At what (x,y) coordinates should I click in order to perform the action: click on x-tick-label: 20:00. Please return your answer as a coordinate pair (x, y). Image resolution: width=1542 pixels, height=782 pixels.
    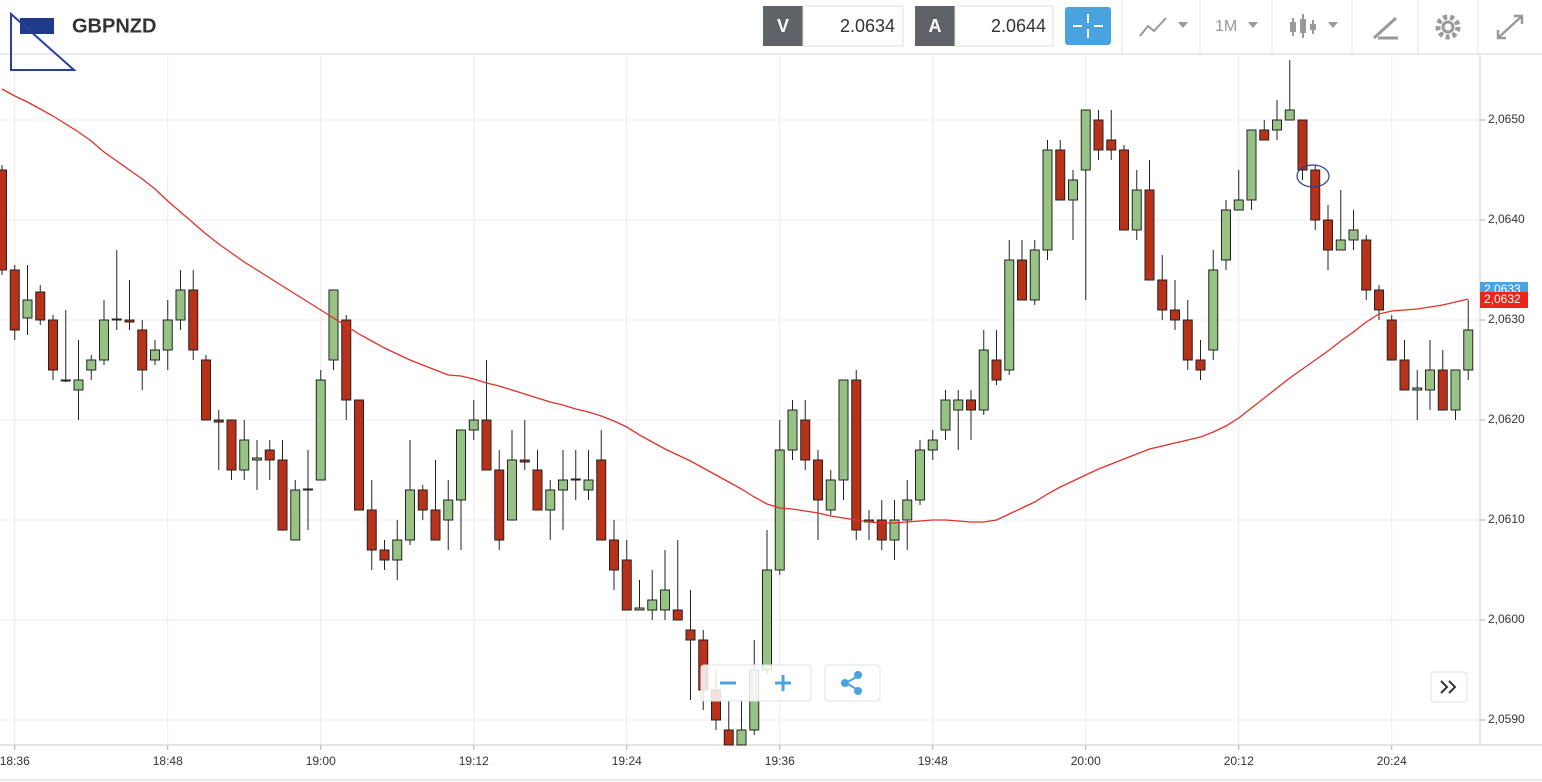
    Looking at the image, I should click on (1086, 761).